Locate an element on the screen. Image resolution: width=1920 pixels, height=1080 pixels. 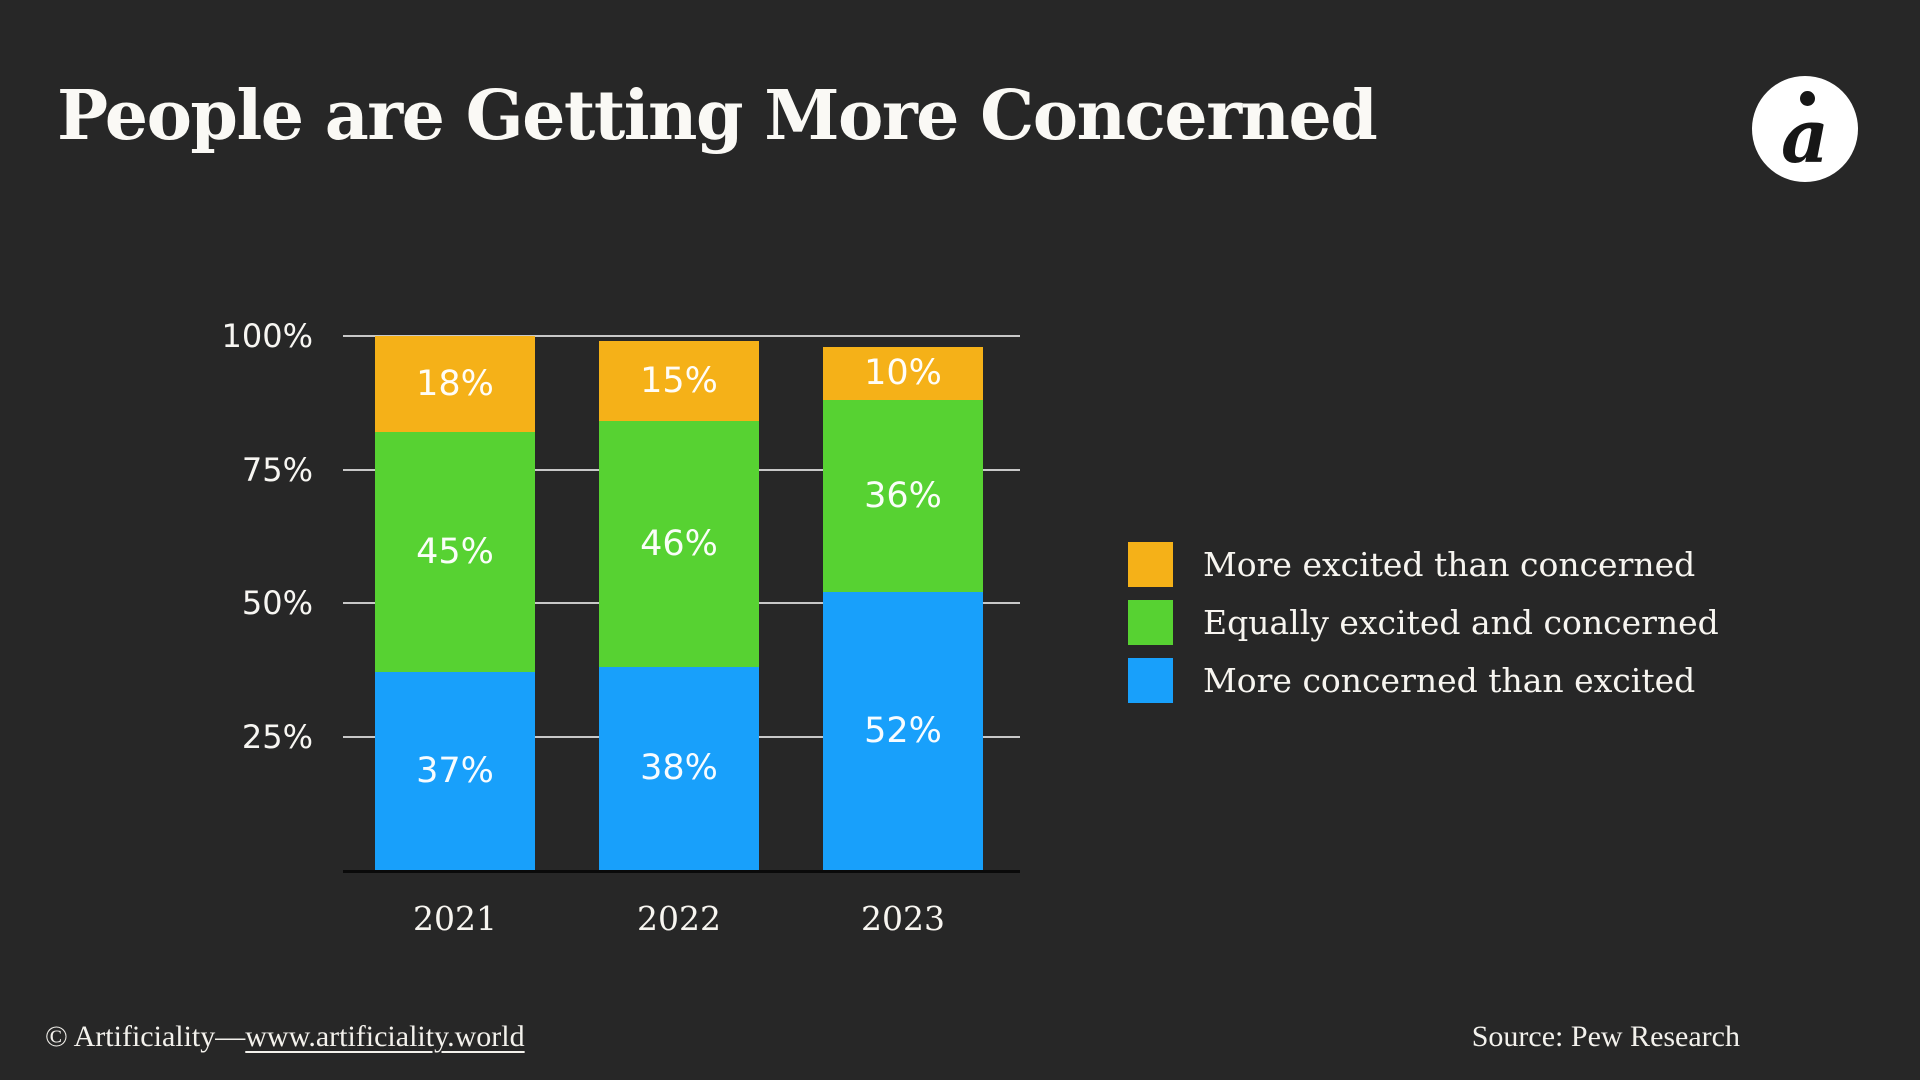
bar-segment-2022-more-concerned-than-excited: 38% is located at coordinates (679, 768).